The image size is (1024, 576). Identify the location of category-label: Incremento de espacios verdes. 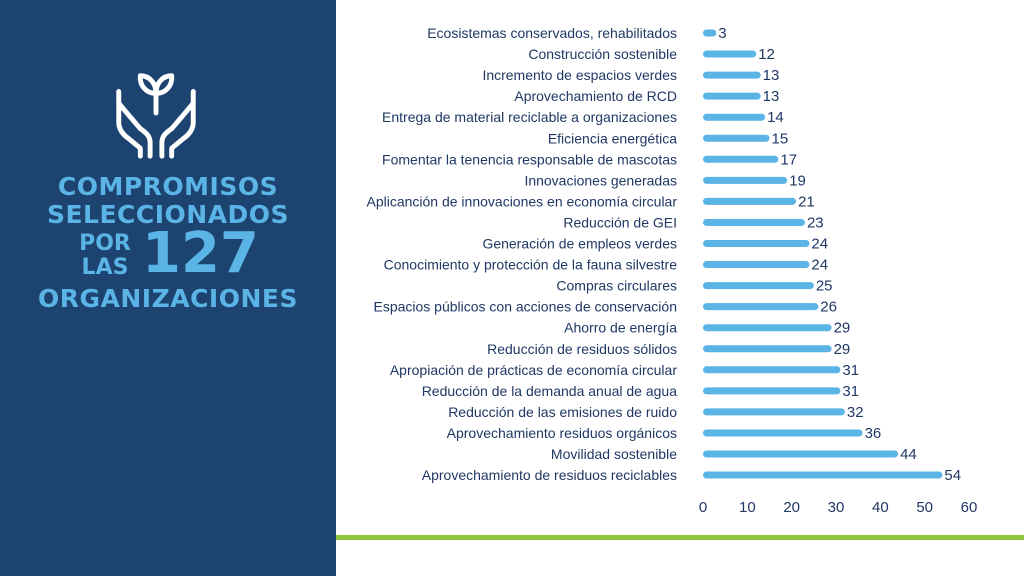
(579, 75).